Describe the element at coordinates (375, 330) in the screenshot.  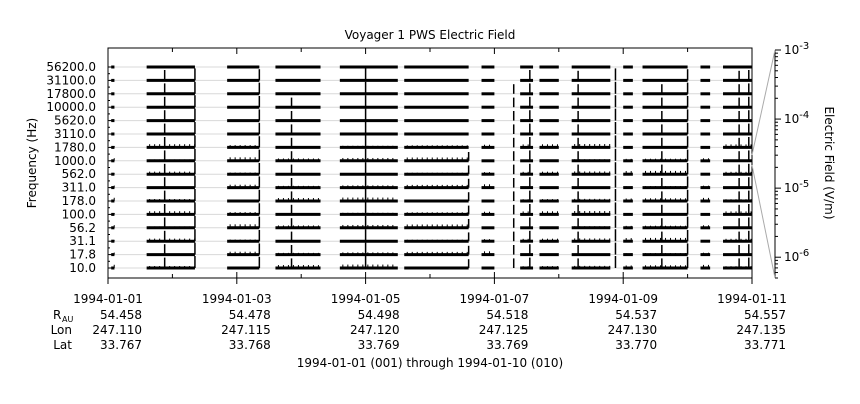
I see `ephemeris-lon-value: 247.120` at that location.